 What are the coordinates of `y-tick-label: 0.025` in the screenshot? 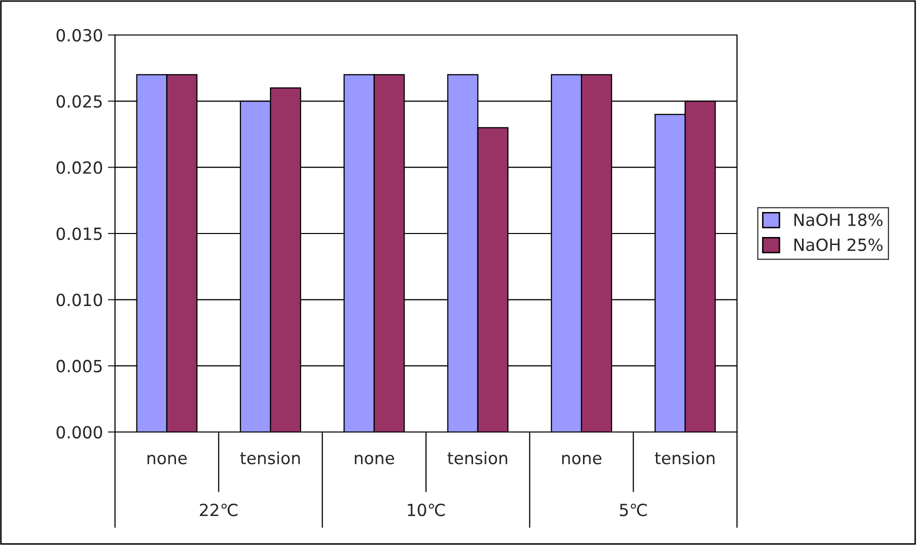 It's located at (79, 101).